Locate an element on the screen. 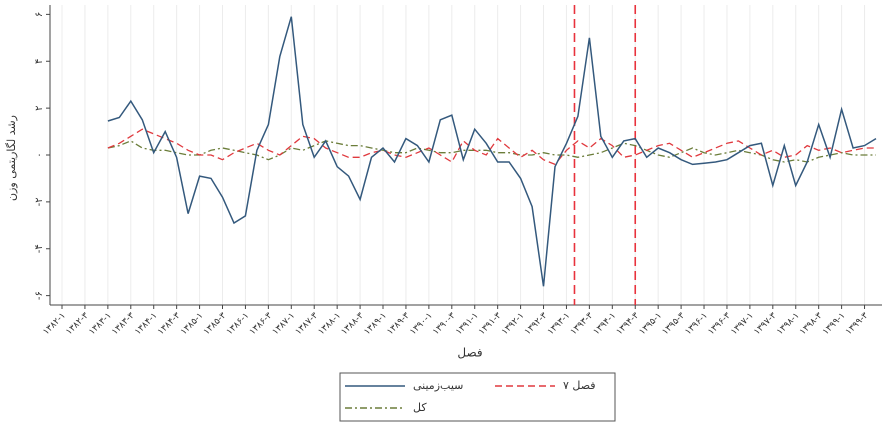 The height and width of the screenshot is (426, 886). x-tick-label: ۱۳۹۹-۱ is located at coordinates (834, 324).